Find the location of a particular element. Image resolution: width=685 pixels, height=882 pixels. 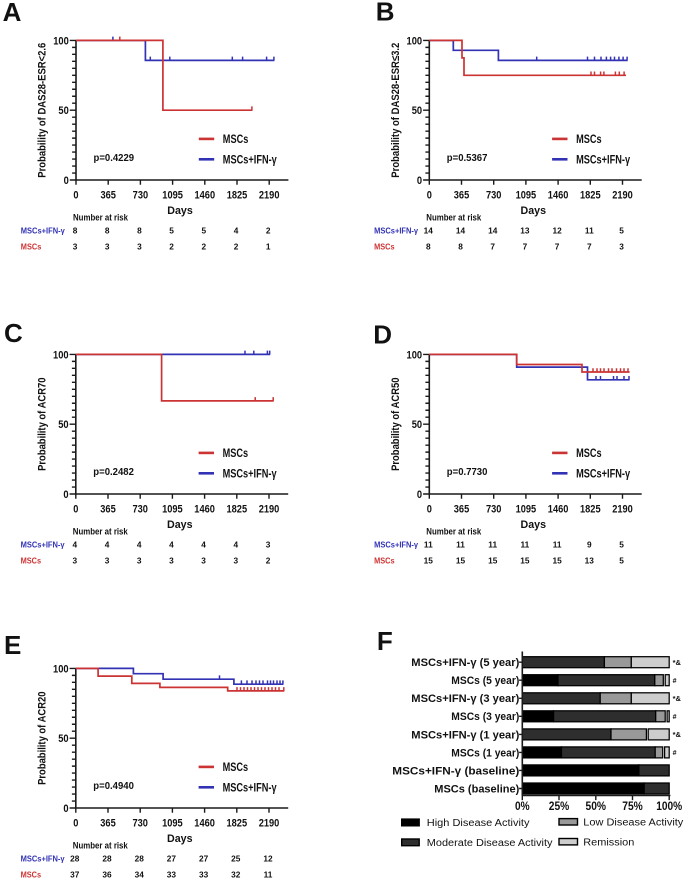

svg-text: p=0.5367 is located at coordinates (467, 158).